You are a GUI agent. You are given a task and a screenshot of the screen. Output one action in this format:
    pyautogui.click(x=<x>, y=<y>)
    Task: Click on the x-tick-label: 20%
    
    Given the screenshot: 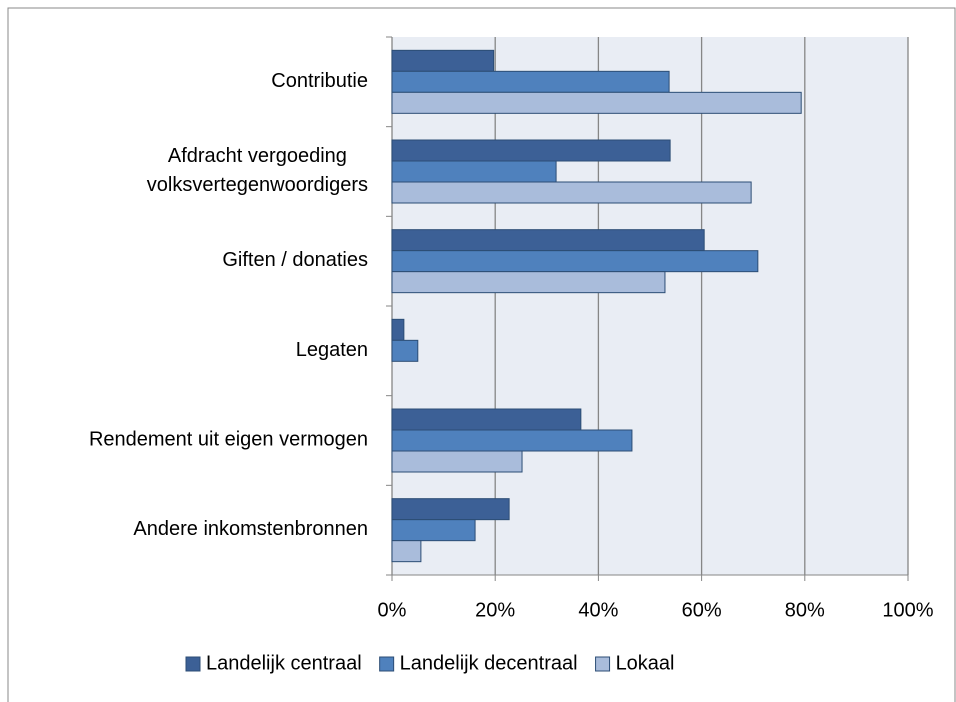 What is the action you would take?
    pyautogui.click(x=495, y=610)
    